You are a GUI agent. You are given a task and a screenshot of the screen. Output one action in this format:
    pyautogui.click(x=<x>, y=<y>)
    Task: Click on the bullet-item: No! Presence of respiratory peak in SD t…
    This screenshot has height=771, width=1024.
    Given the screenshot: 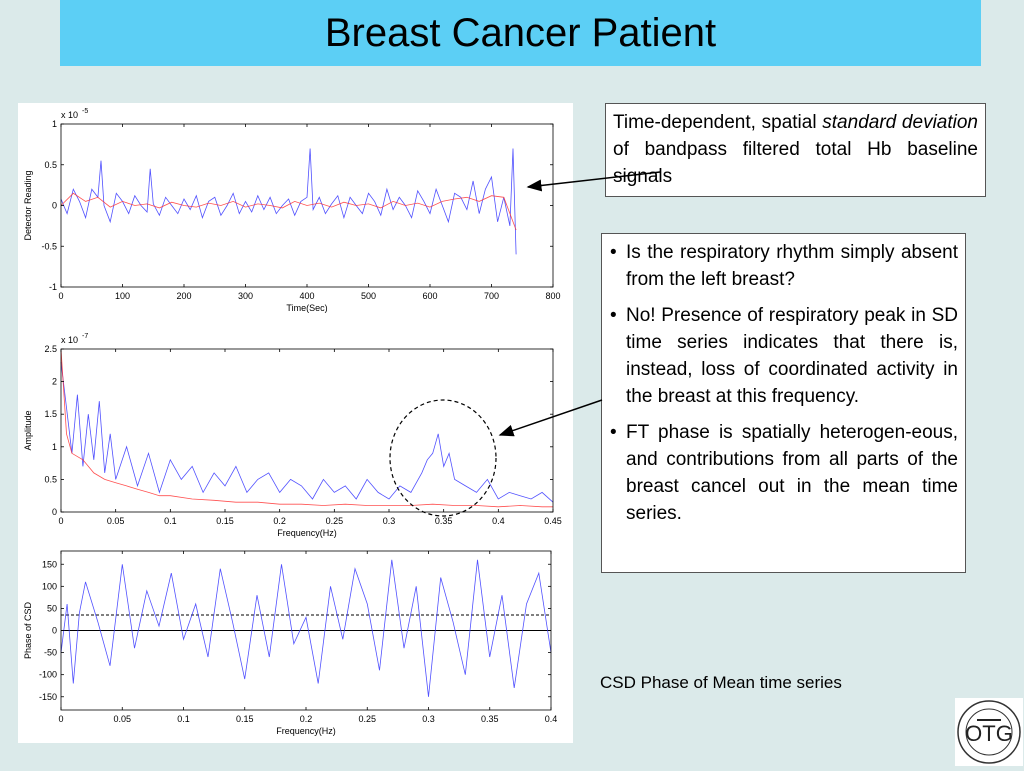 What is the action you would take?
    pyautogui.click(x=783, y=356)
    